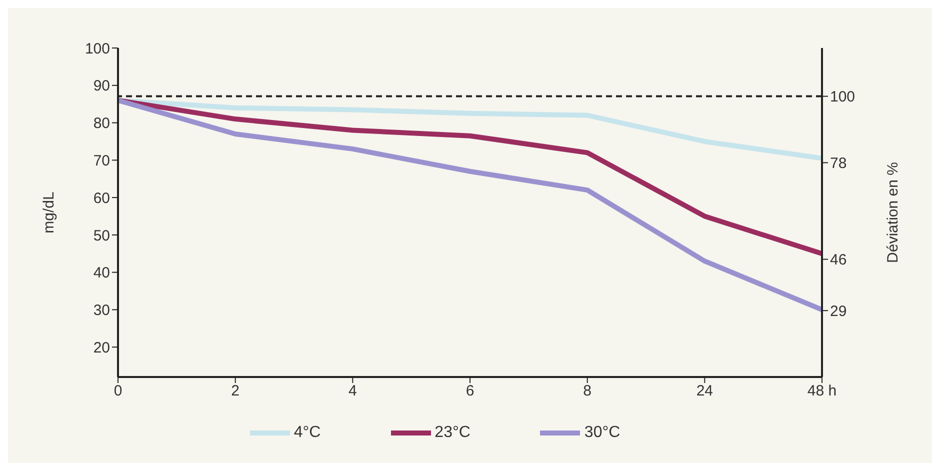 The width and height of the screenshot is (940, 471). What do you see at coordinates (843, 97) in the screenshot?
I see `y2-tick-label: 100` at bounding box center [843, 97].